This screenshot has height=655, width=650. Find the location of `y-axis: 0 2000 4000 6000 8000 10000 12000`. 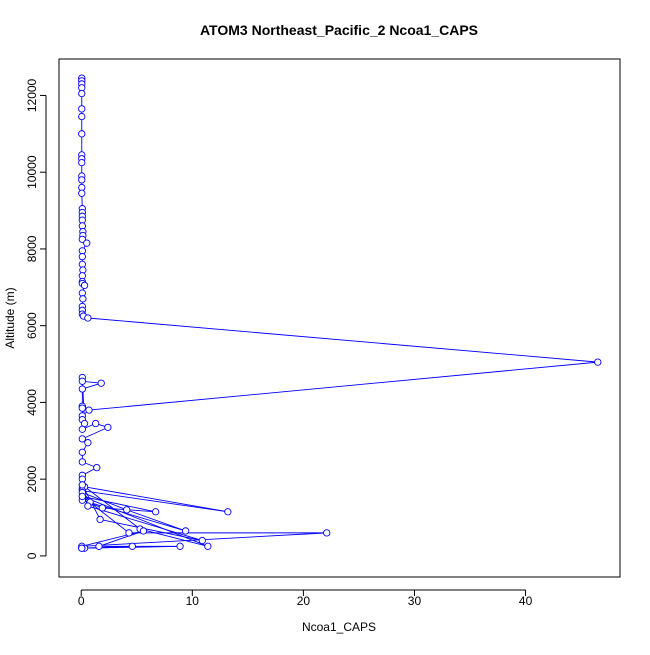

y-axis: 0 2000 4000 6000 8000 10000 12000 is located at coordinates (36, 318).